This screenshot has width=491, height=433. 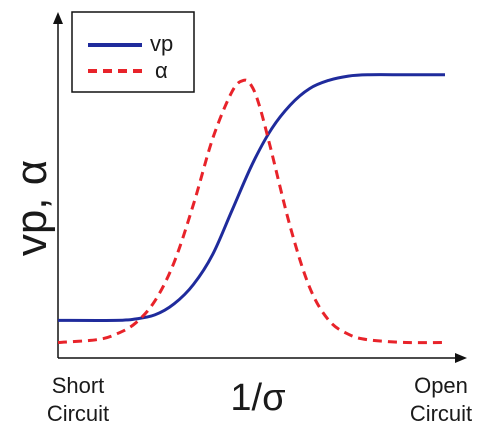 I want to click on legend-label-alpha: α, so click(x=161, y=70).